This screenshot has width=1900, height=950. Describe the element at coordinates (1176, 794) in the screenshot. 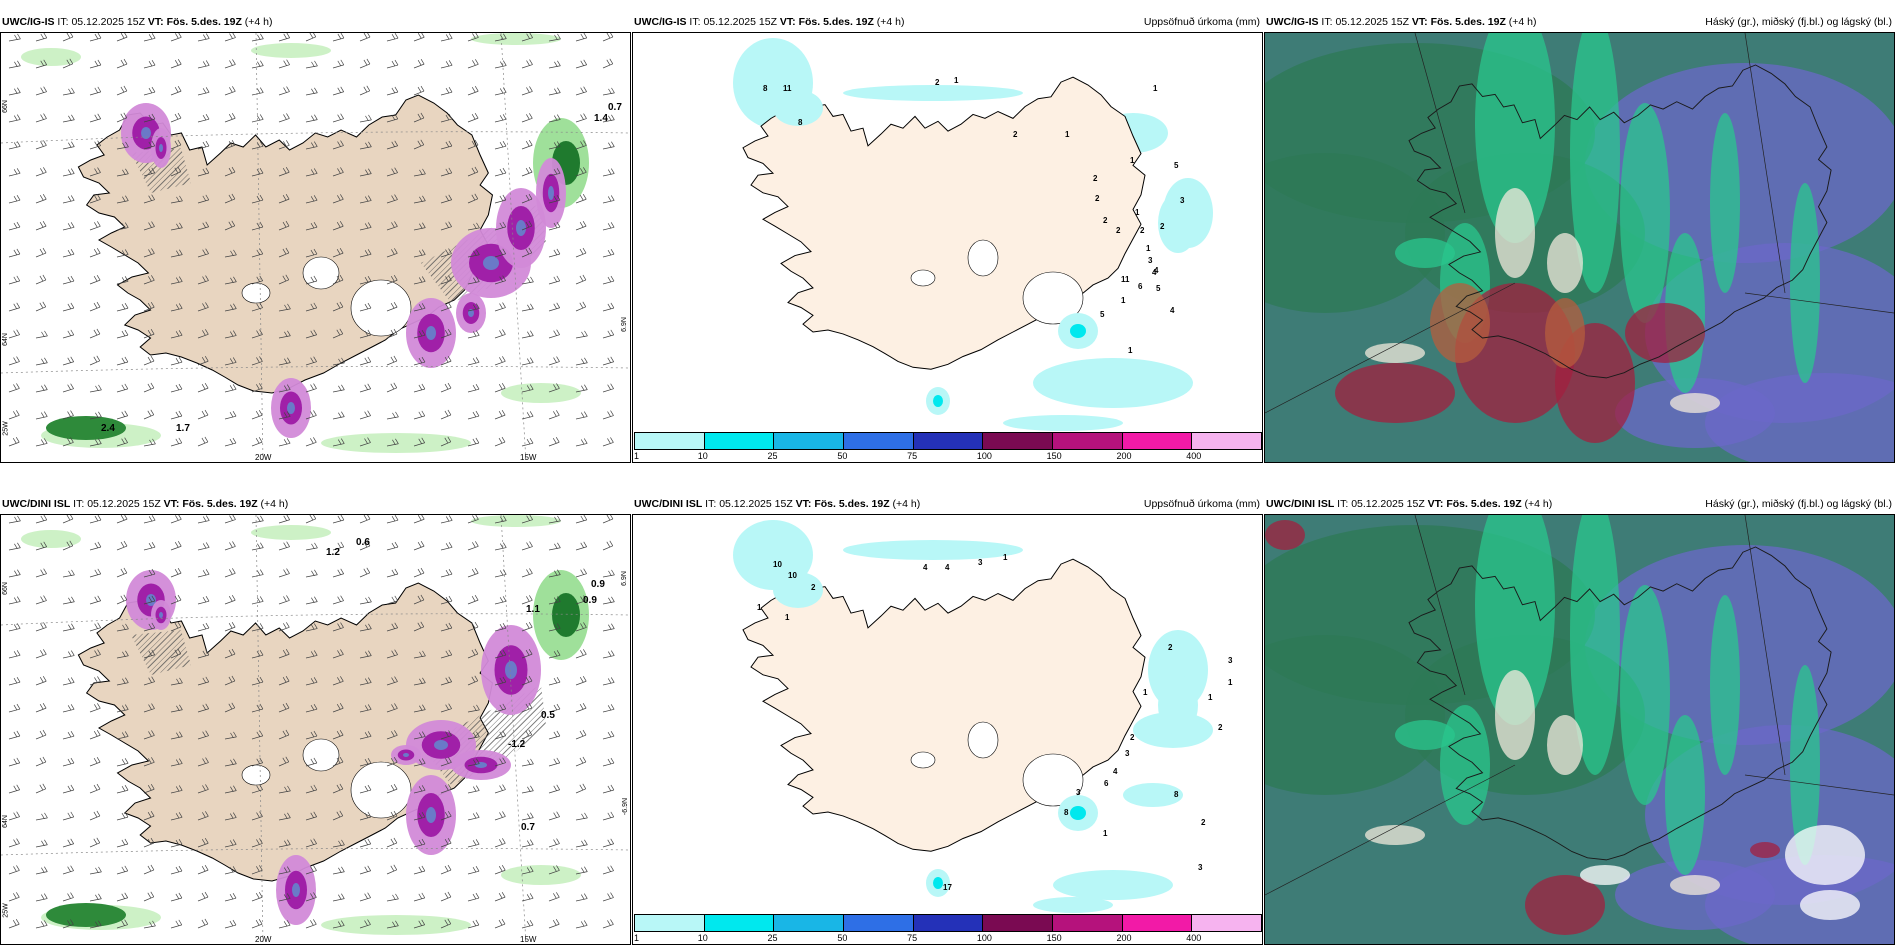

I see `precip-value-label: 8` at that location.